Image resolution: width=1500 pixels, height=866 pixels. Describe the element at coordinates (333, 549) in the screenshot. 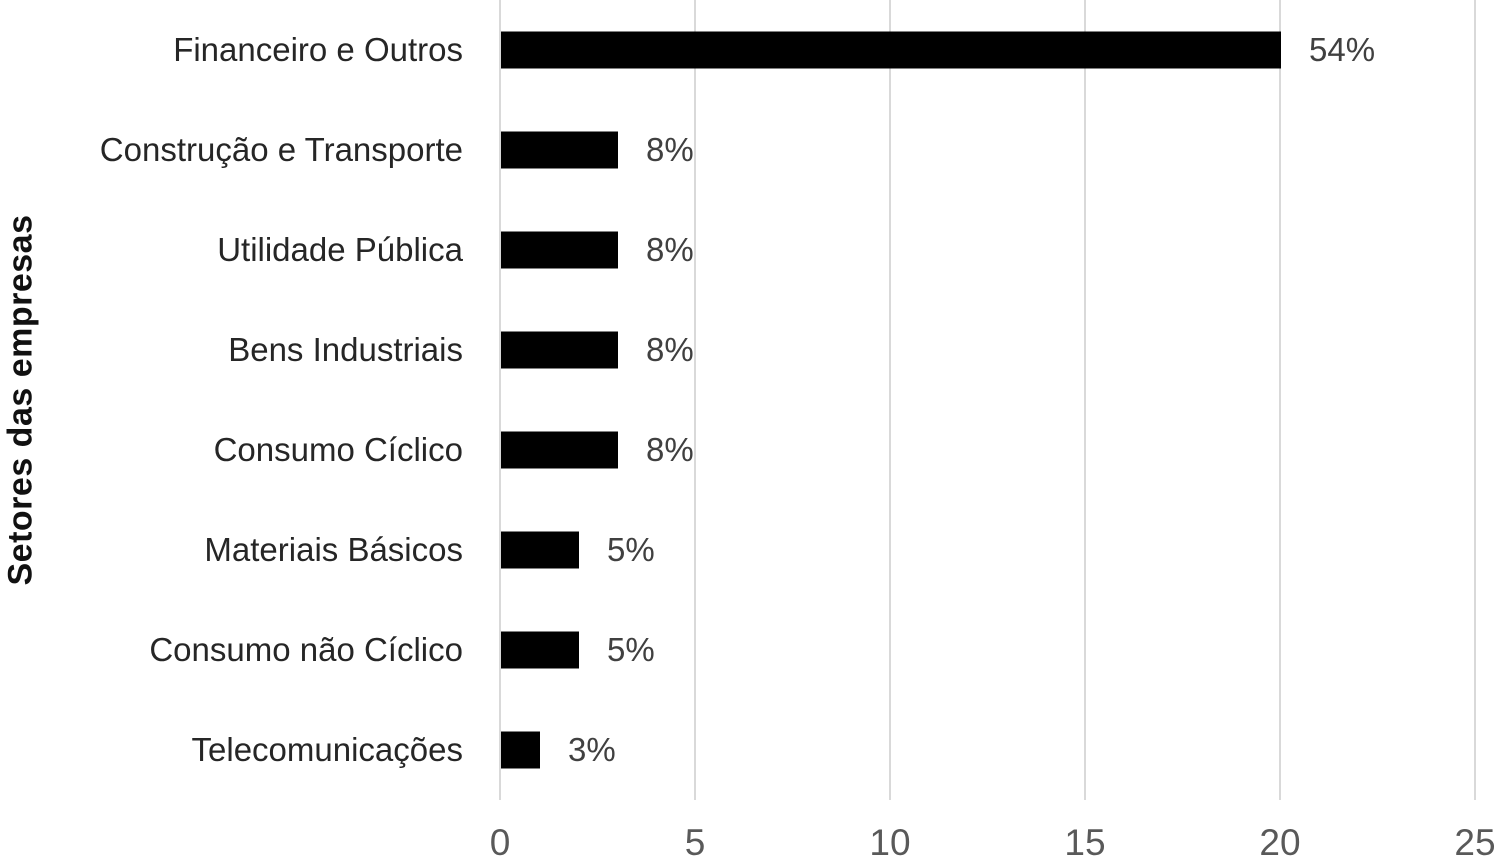

I see `category-label: Materiais Básicos` at that location.